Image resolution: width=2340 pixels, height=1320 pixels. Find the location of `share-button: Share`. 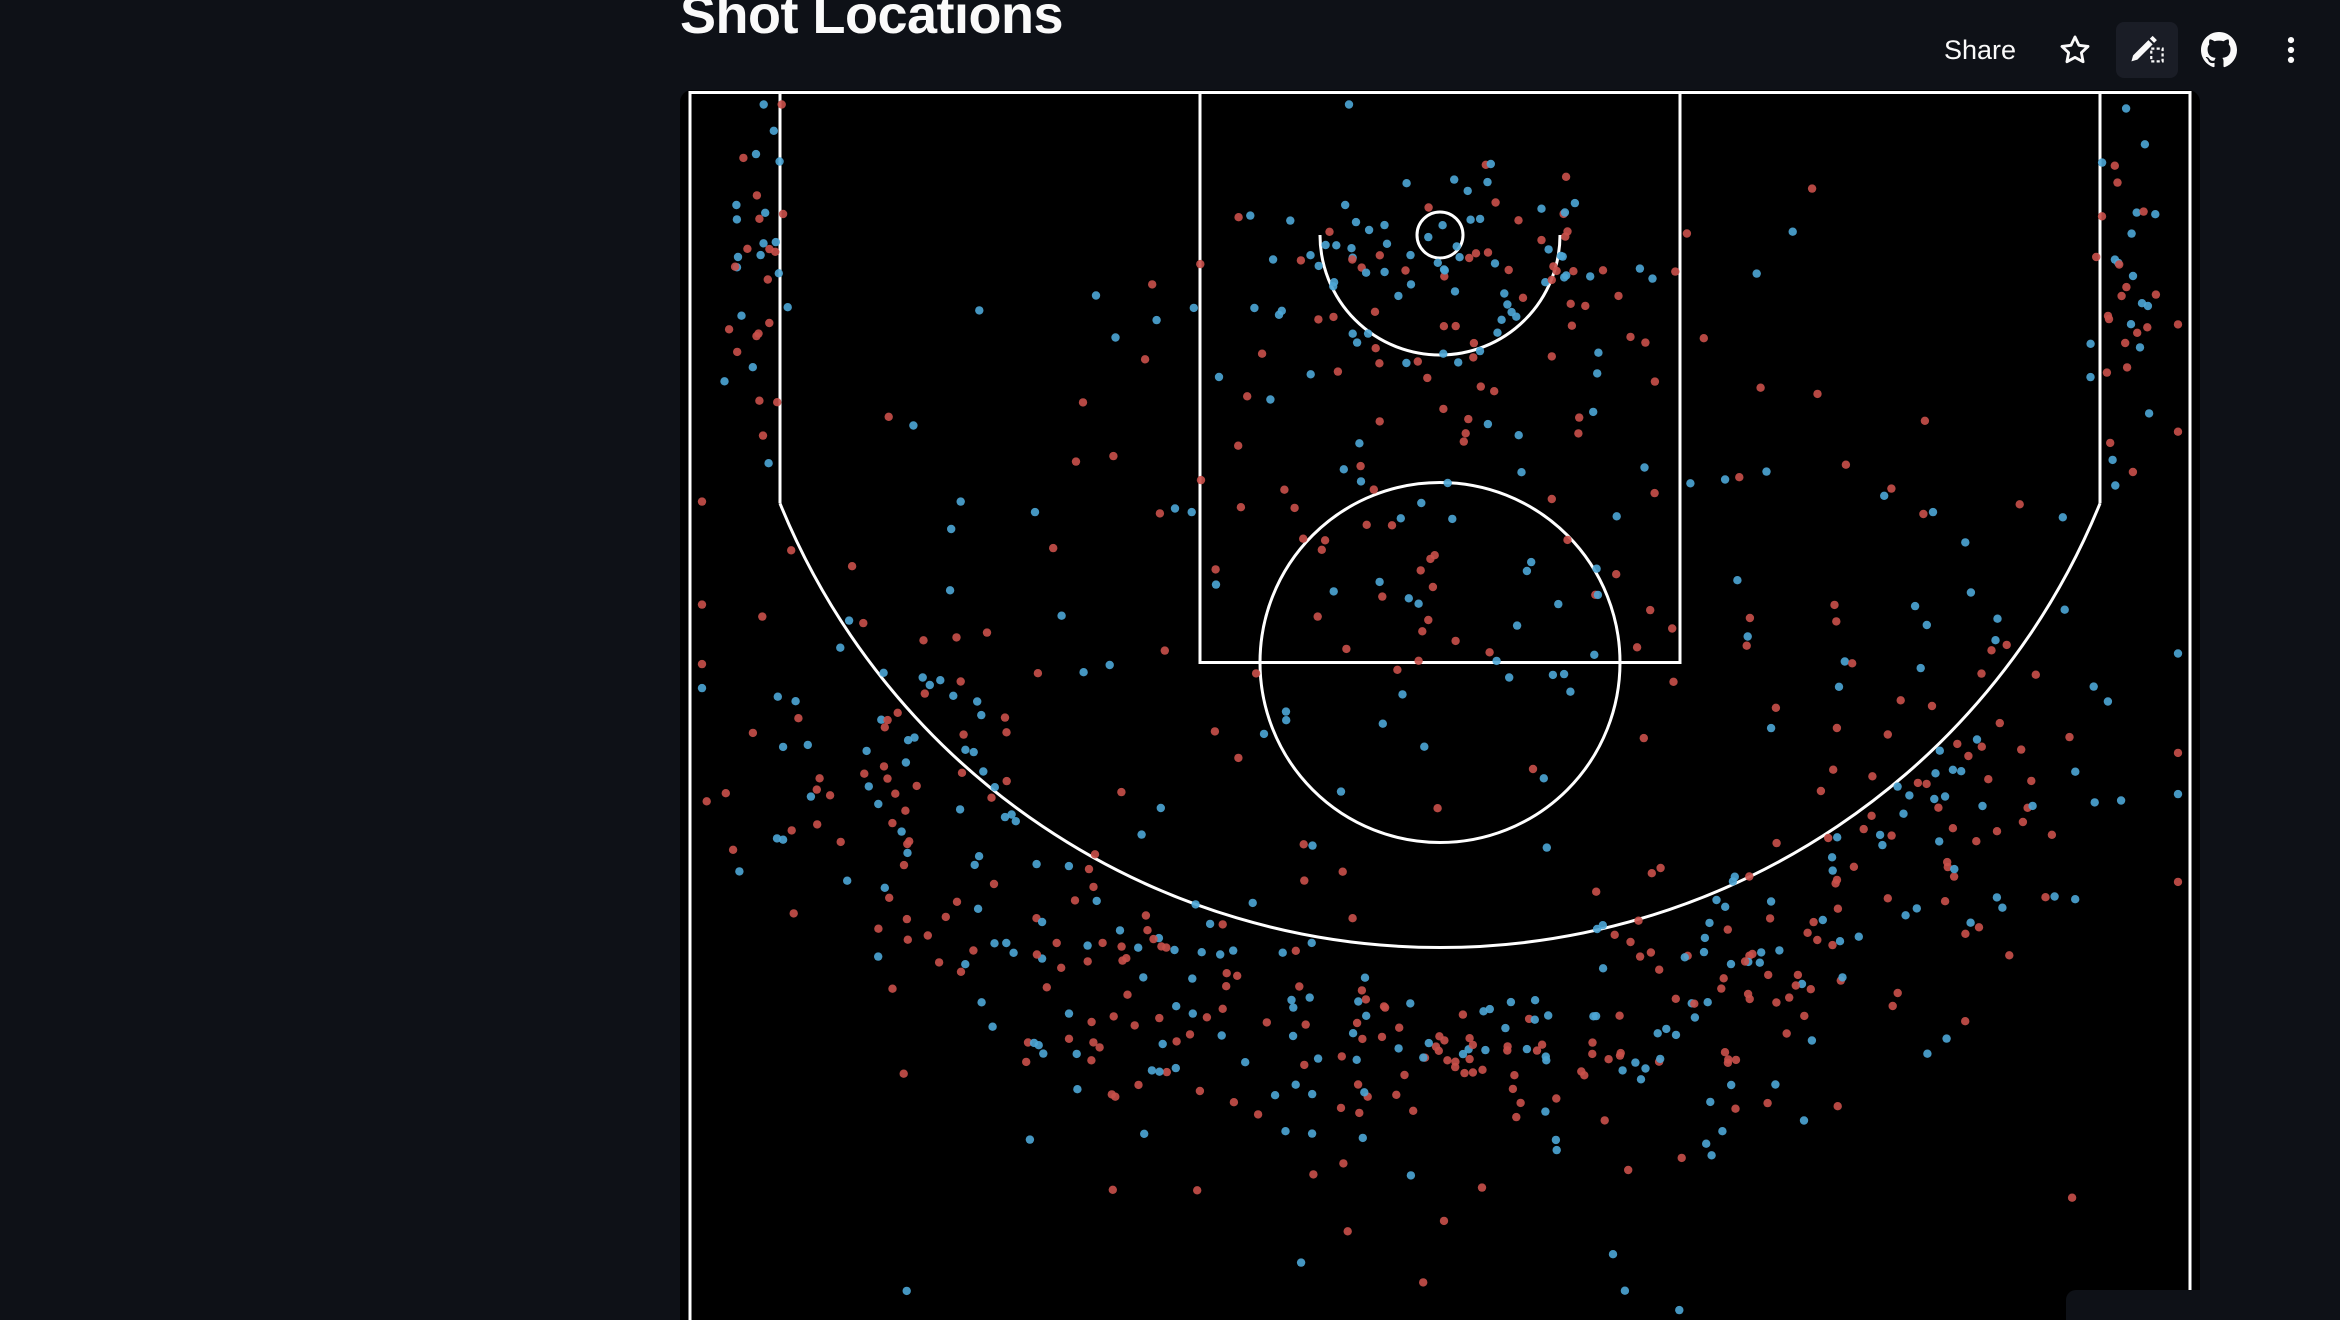

share-button: Share is located at coordinates (1979, 50).